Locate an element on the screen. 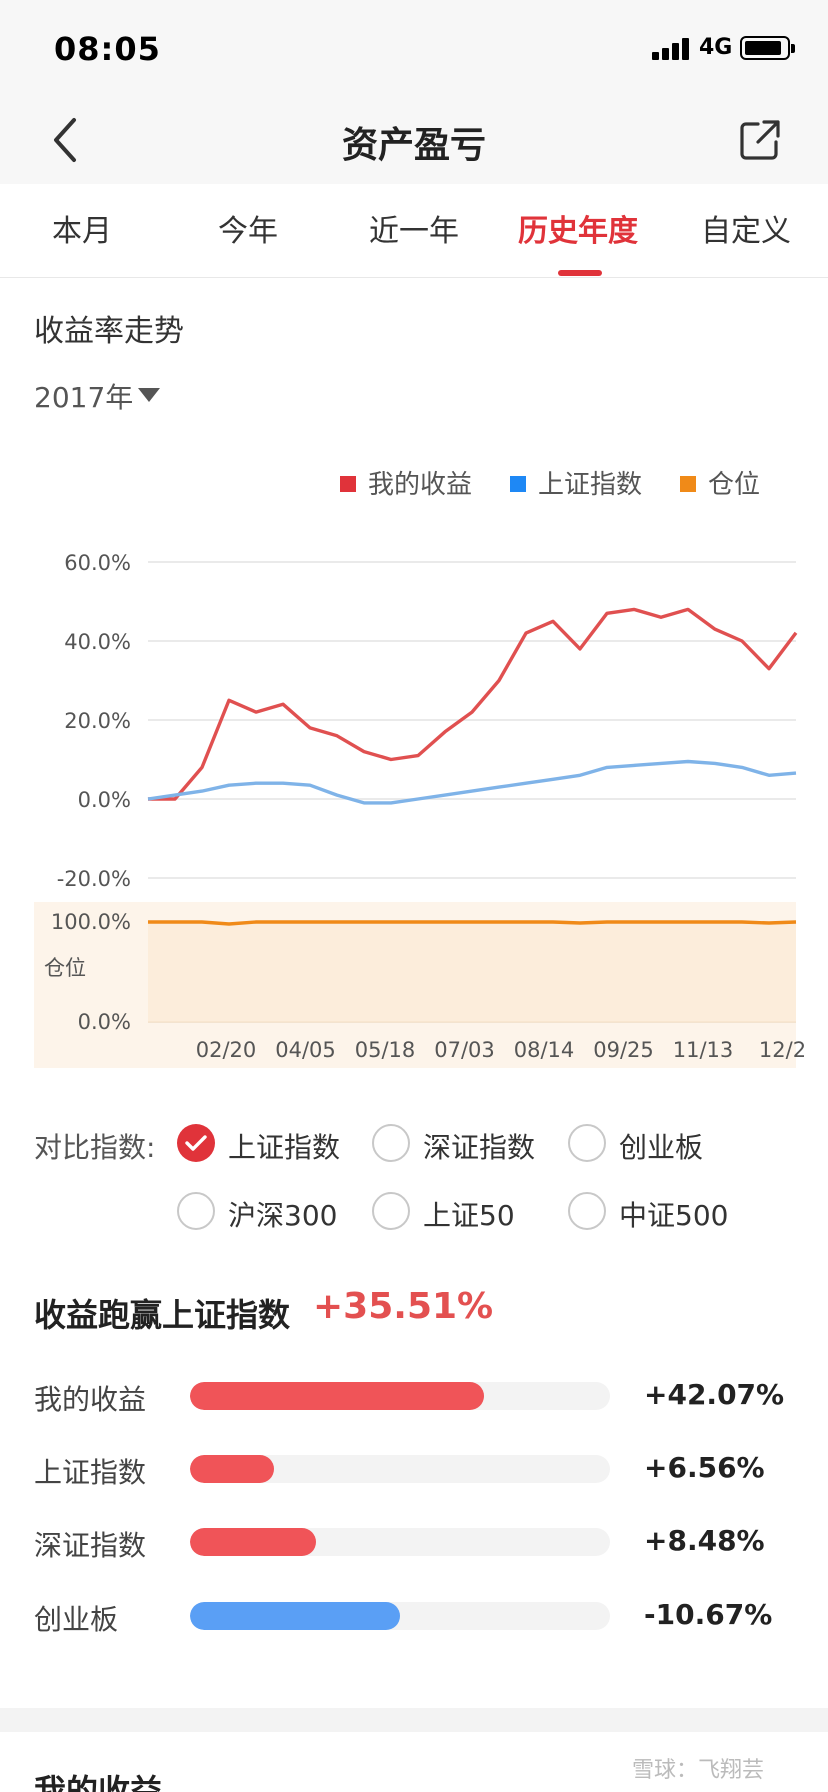 This screenshot has height=1792, width=828. check-icon is located at coordinates (196, 1143).